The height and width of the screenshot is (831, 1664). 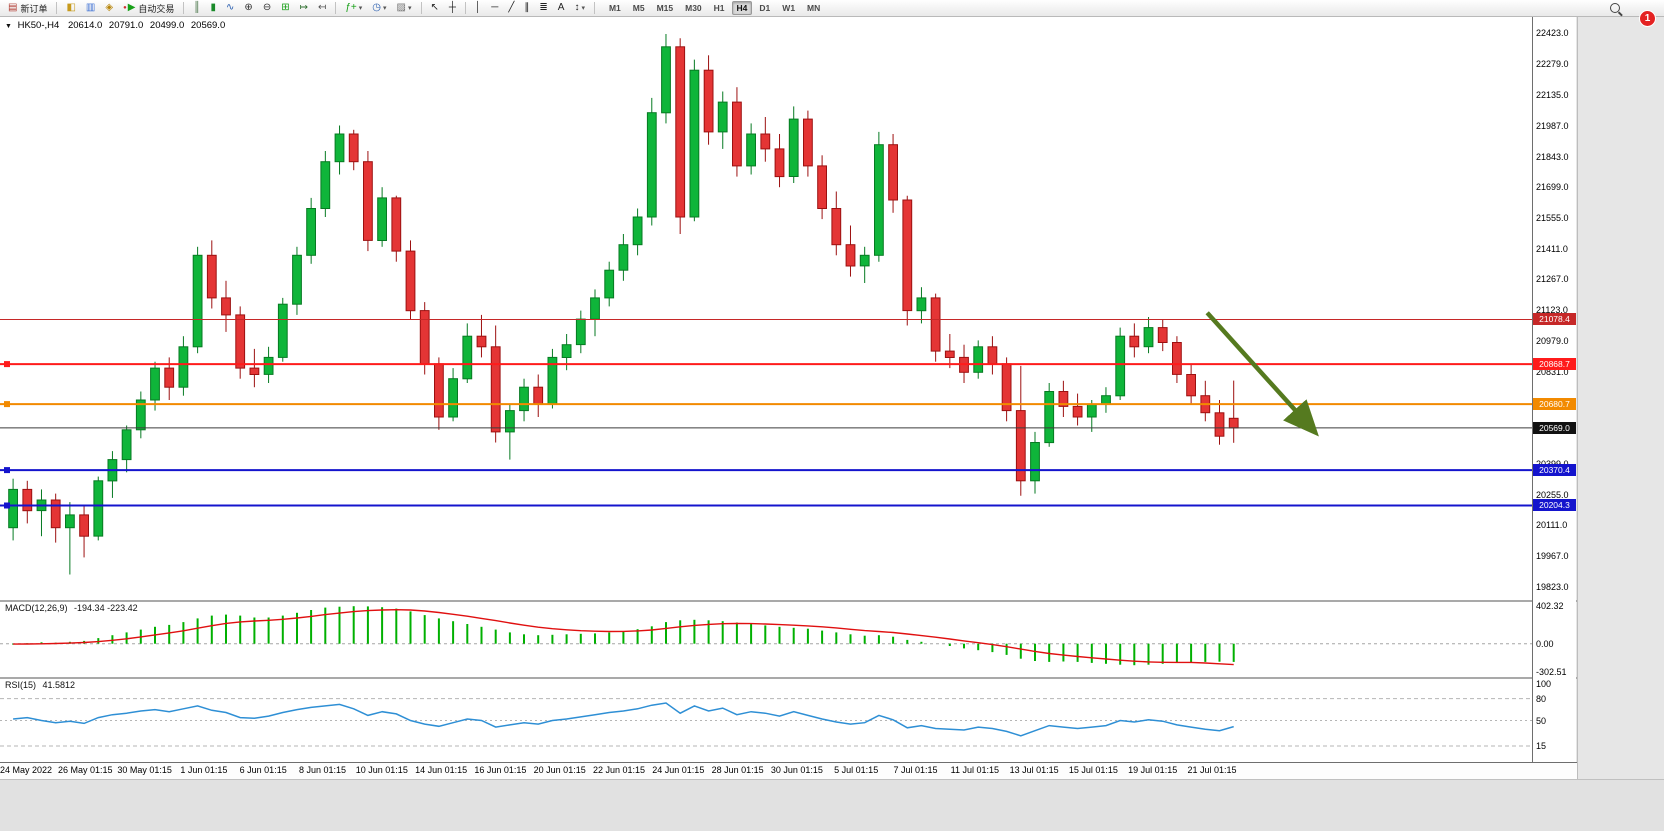 I want to click on auto-scroll-button: ↦, so click(x=304, y=8).